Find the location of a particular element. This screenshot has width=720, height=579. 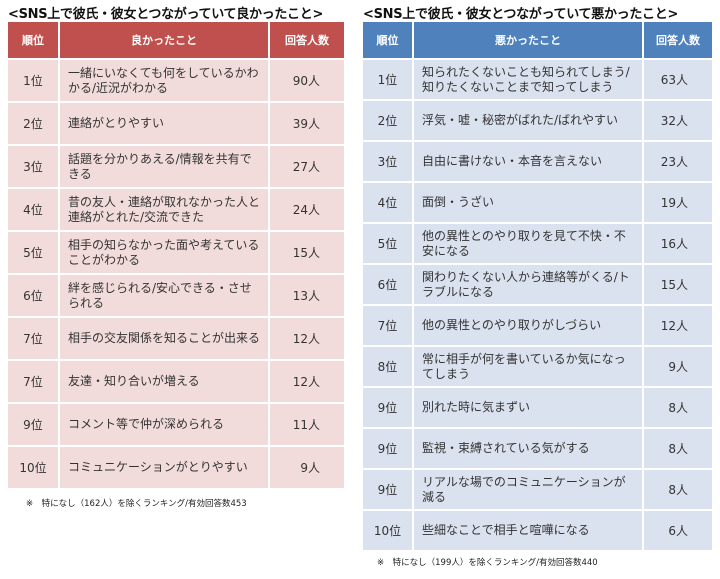

item-cell: 面倒・うざい is located at coordinates (527, 202).